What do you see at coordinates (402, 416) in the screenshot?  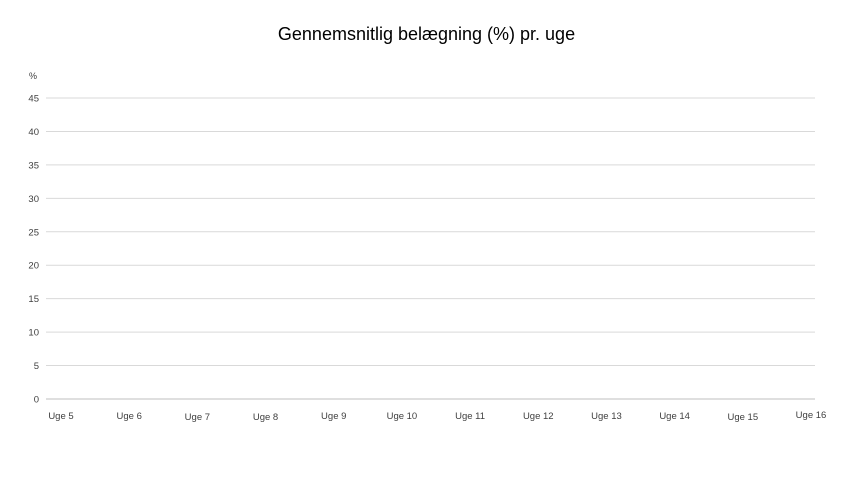 I see `x-tick-label: Uge 10` at bounding box center [402, 416].